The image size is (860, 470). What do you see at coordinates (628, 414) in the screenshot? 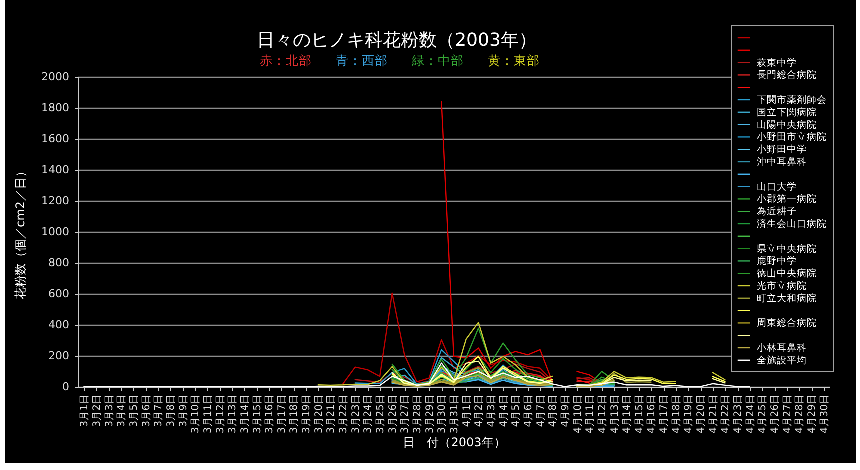
I see `x-tick-label: 4月14日` at bounding box center [628, 414].